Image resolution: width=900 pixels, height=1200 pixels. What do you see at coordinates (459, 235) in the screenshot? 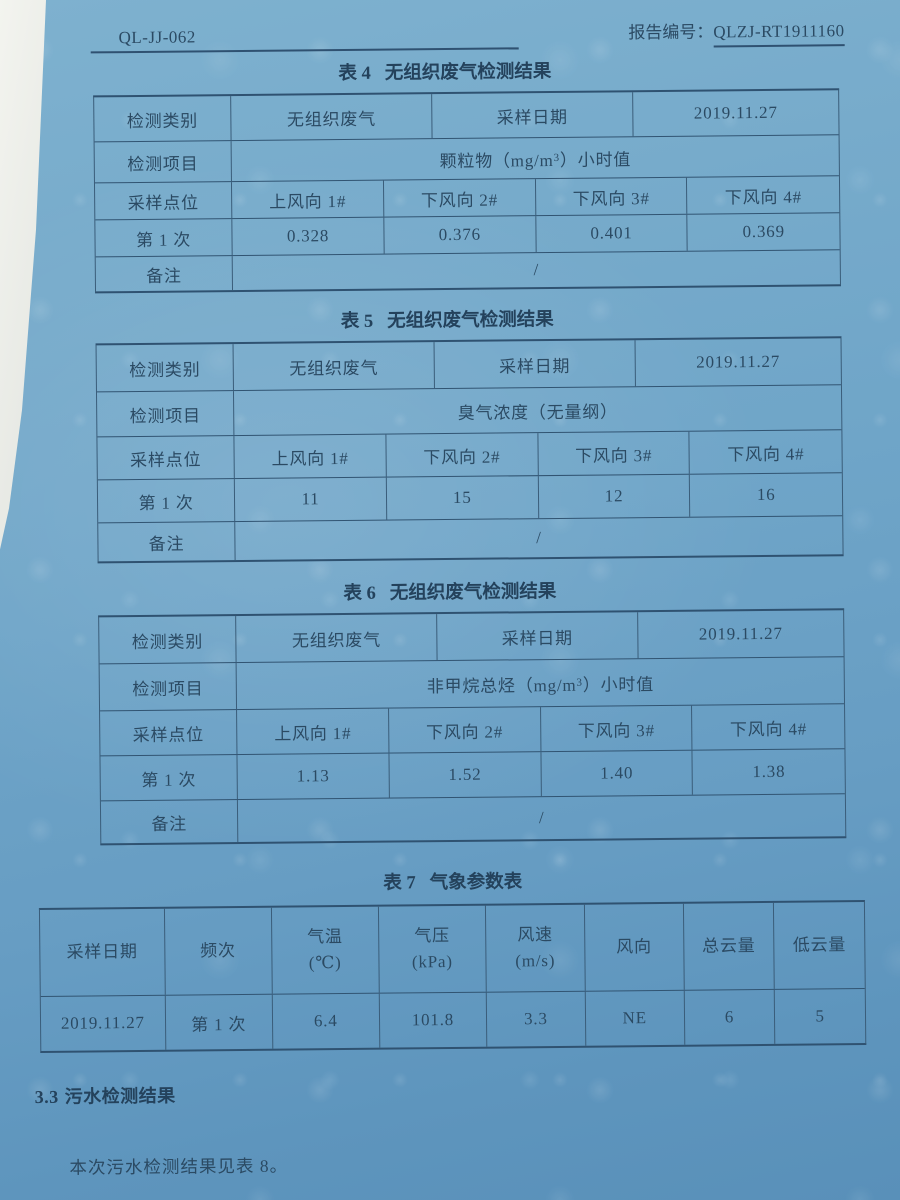
I see `value-cell: 0.376` at bounding box center [459, 235].